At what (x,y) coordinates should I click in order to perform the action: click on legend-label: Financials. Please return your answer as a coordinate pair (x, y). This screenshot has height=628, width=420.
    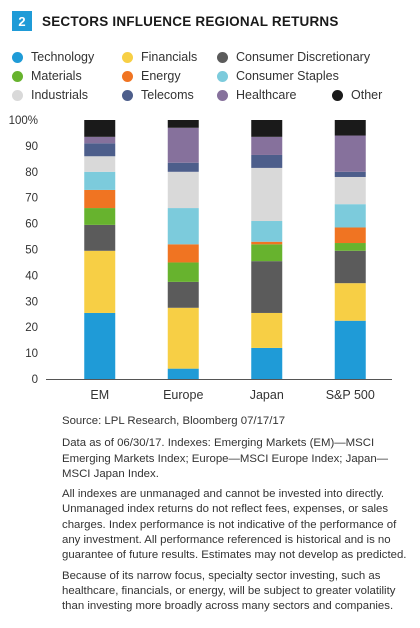
    Looking at the image, I should click on (169, 57).